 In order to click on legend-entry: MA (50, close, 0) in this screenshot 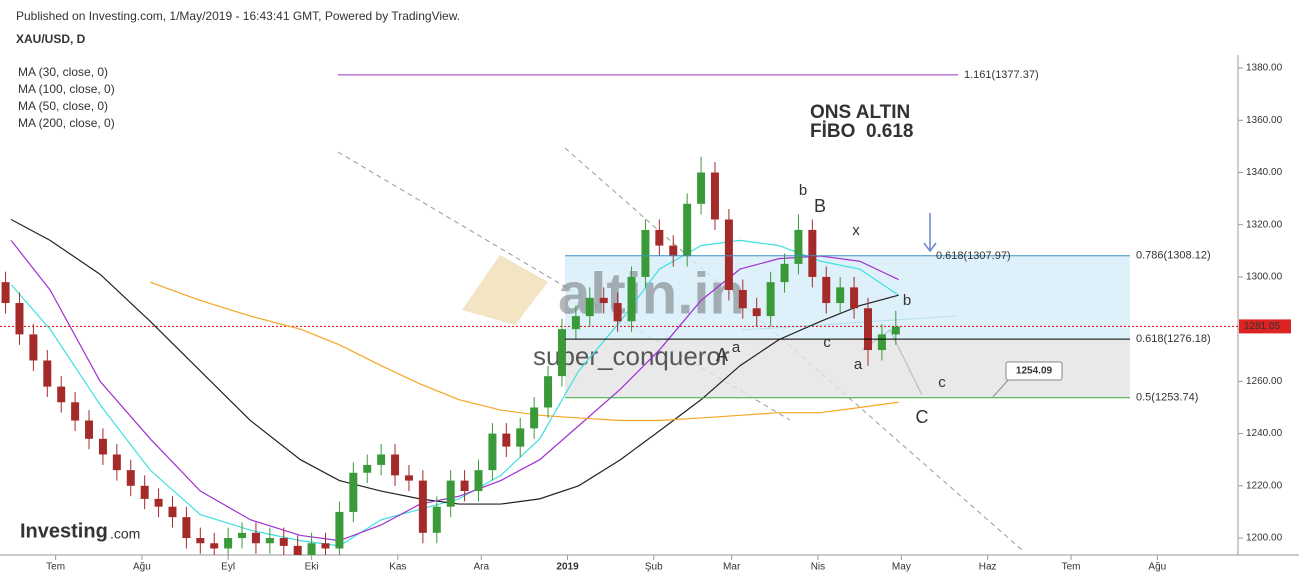, I will do `click(63, 106)`.